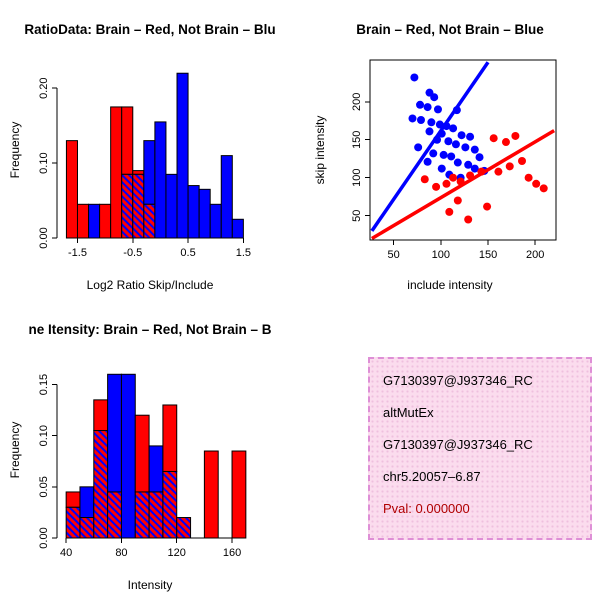 This screenshot has width=600, height=600. What do you see at coordinates (243, 253) in the screenshot?
I see `svg-text: 1.5` at bounding box center [243, 253].